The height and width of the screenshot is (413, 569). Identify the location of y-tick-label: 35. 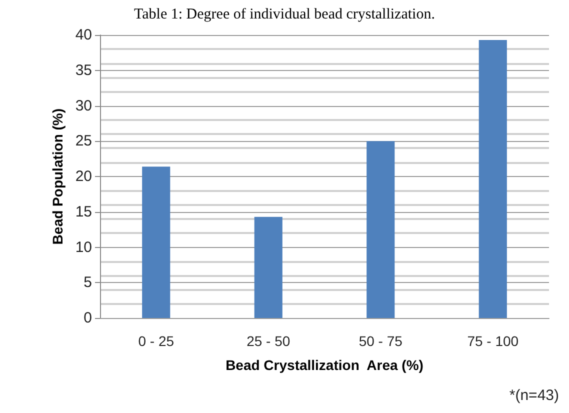
(83, 70).